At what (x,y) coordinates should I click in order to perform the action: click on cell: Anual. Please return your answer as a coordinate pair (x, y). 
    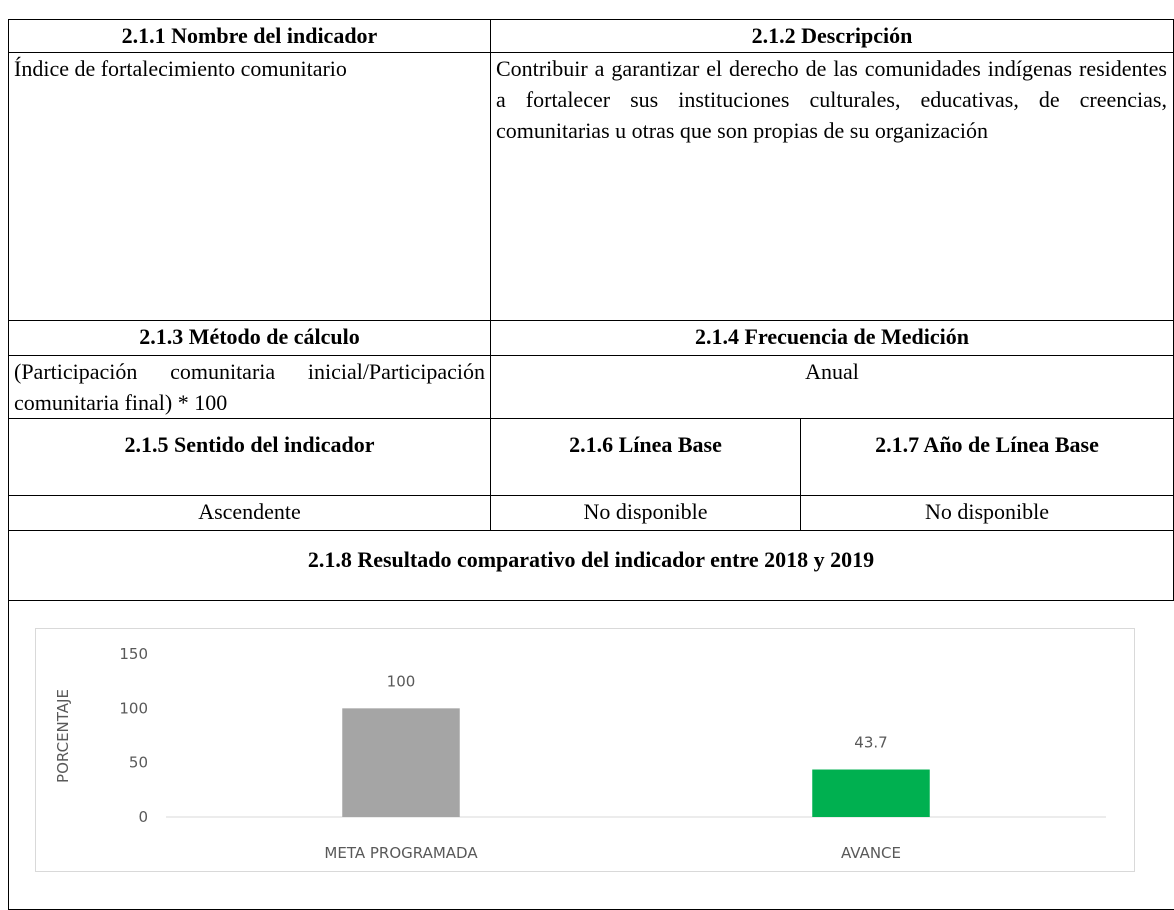
    Looking at the image, I should click on (832, 387).